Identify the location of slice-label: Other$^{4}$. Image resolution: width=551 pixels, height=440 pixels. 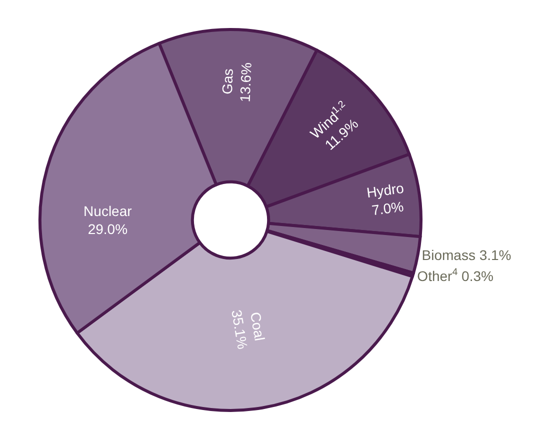
(437, 275).